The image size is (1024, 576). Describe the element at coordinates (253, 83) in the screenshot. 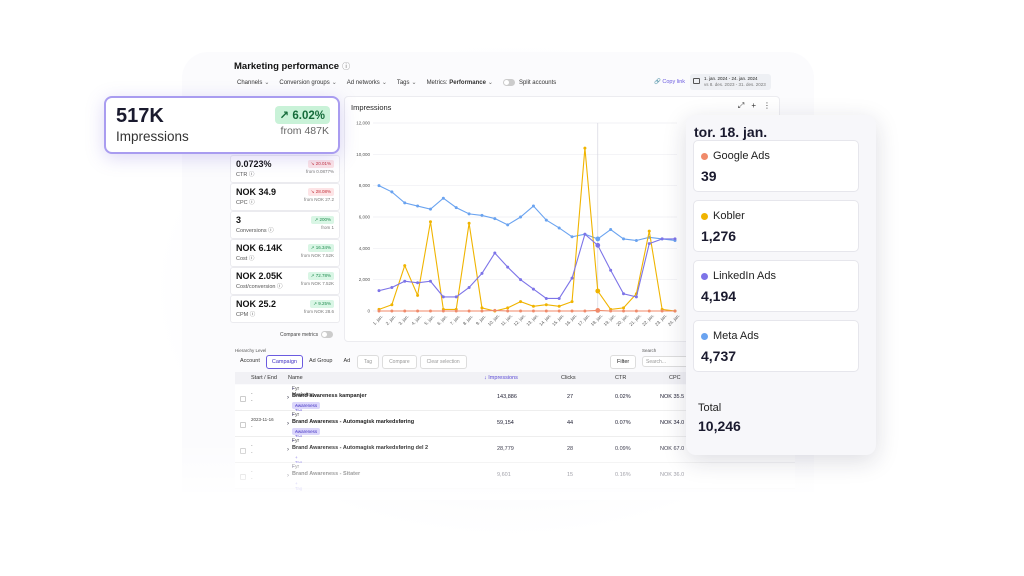

I see `filter-channels: Channels ⌄` at that location.